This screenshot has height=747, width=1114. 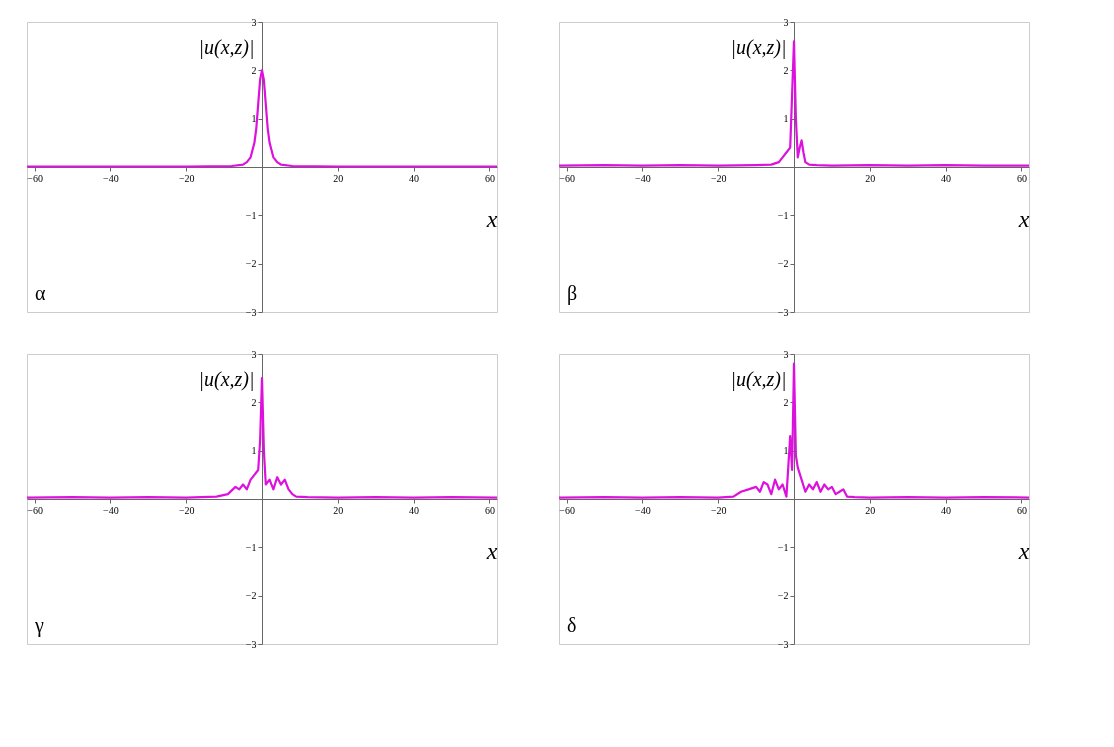 What do you see at coordinates (39, 625) in the screenshot?
I see `annotation: γ` at bounding box center [39, 625].